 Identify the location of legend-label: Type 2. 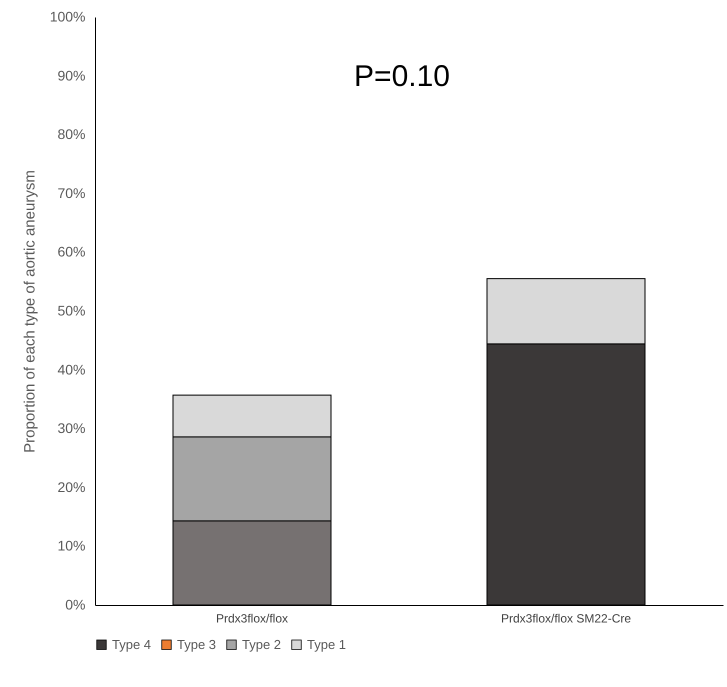
(262, 644).